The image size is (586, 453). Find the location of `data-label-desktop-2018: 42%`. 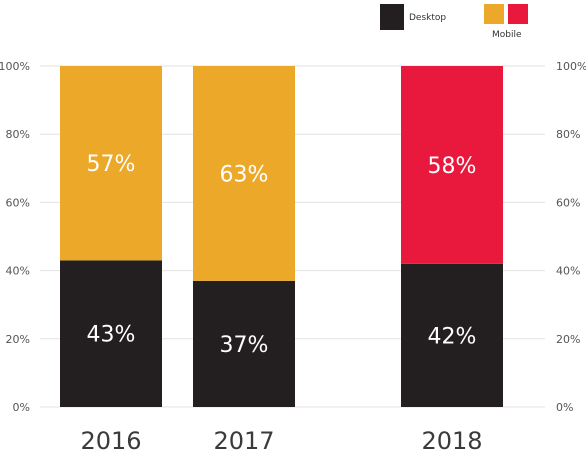

data-label-desktop-2018: 42% is located at coordinates (452, 336).